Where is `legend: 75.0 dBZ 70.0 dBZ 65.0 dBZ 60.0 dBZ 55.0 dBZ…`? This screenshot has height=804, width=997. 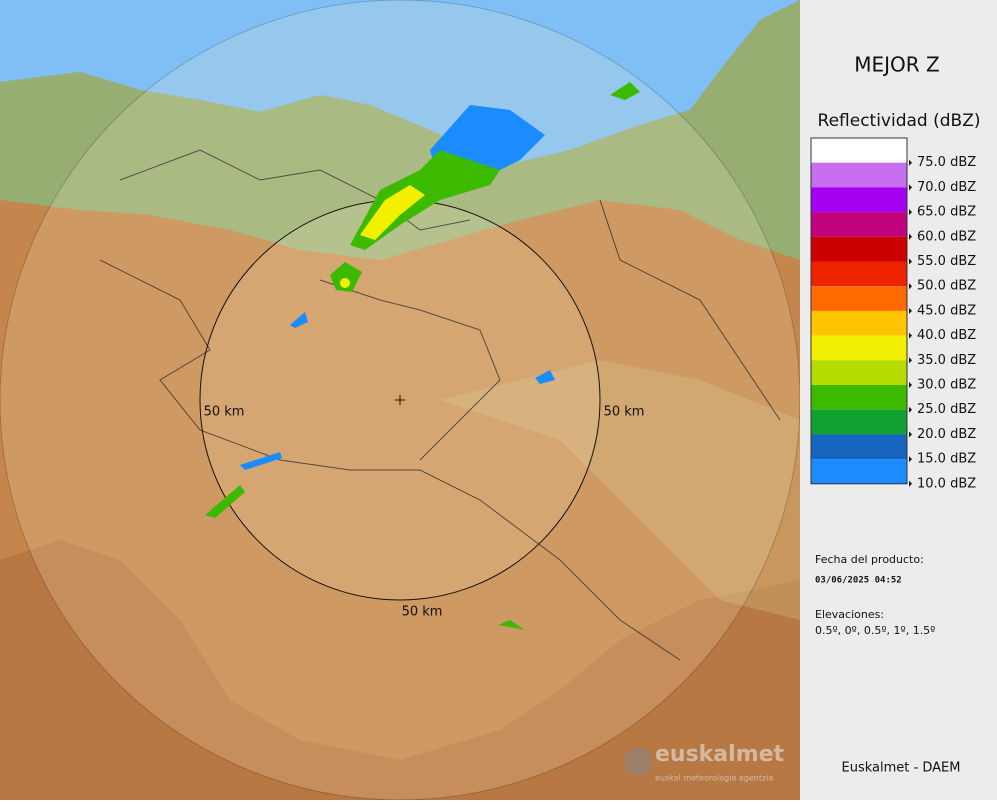
legend: 75.0 dBZ 70.0 dBZ 65.0 dBZ 60.0 dBZ 55.0 dBZ… is located at coordinates (893, 314).